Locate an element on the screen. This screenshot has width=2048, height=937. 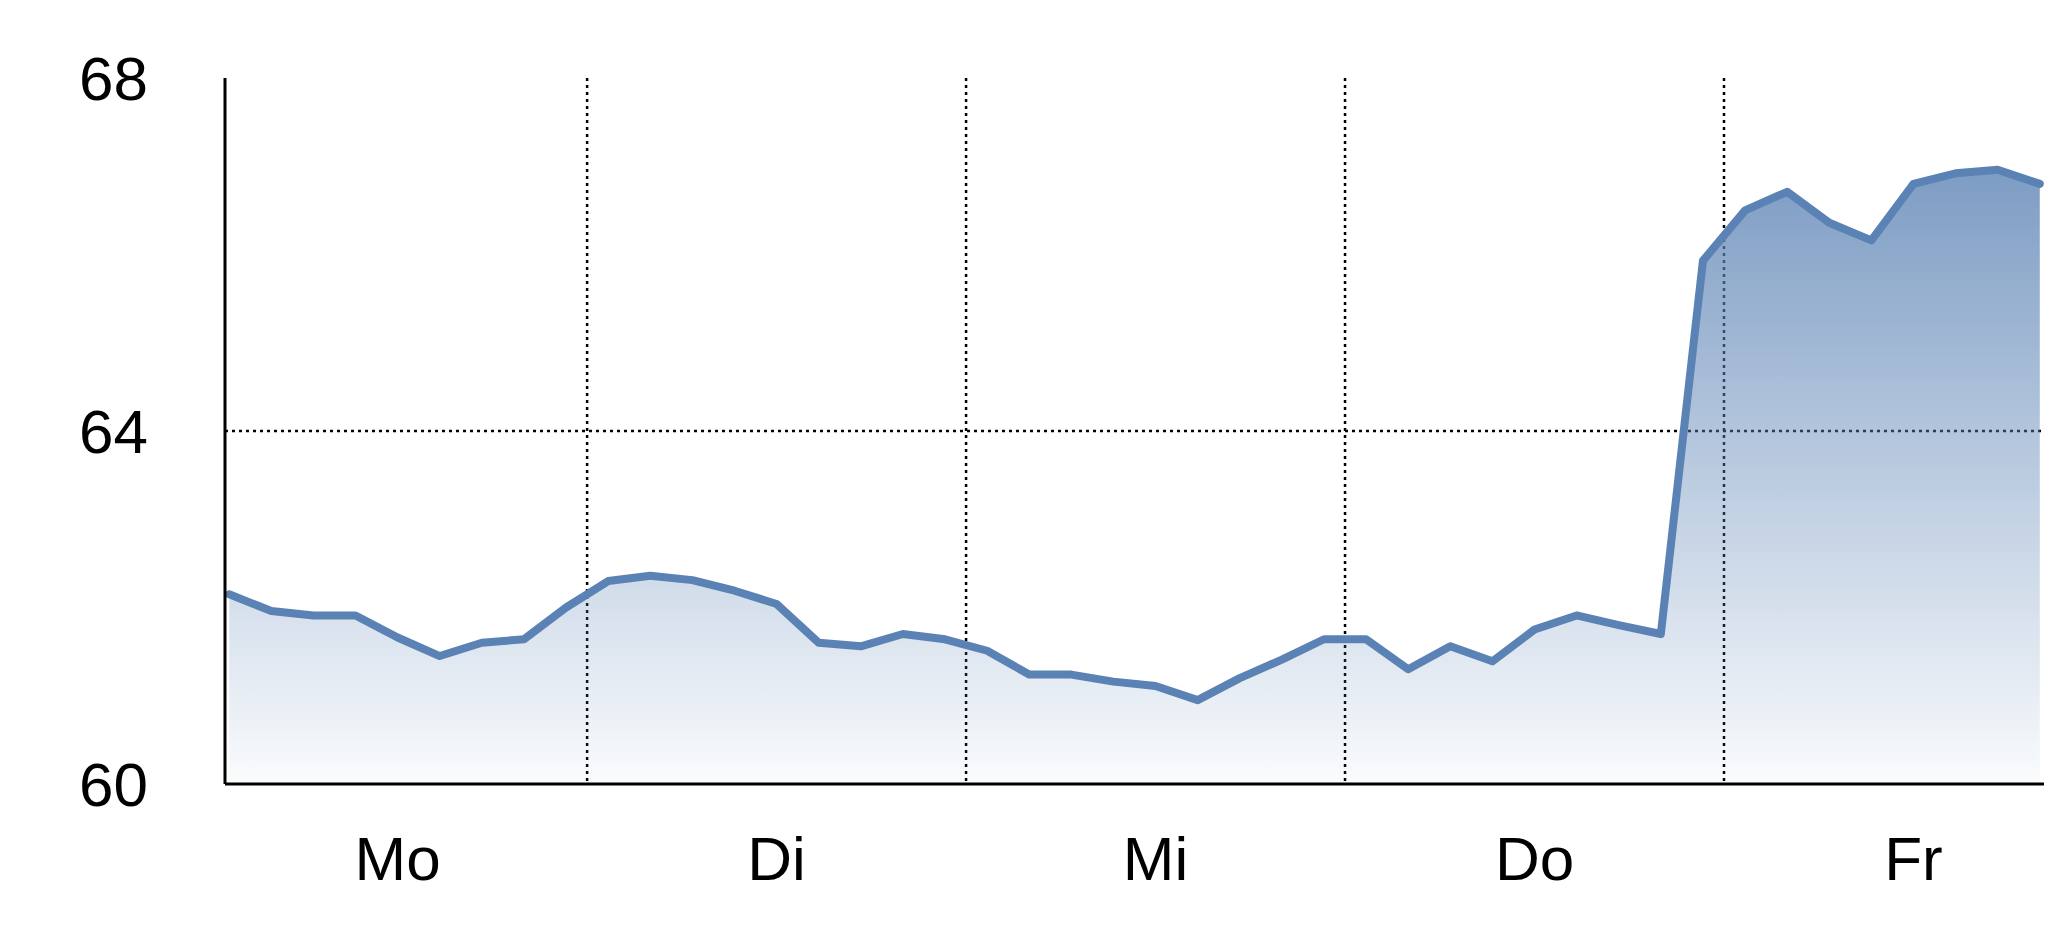
y-tick-label: 68 is located at coordinates (113, 78).